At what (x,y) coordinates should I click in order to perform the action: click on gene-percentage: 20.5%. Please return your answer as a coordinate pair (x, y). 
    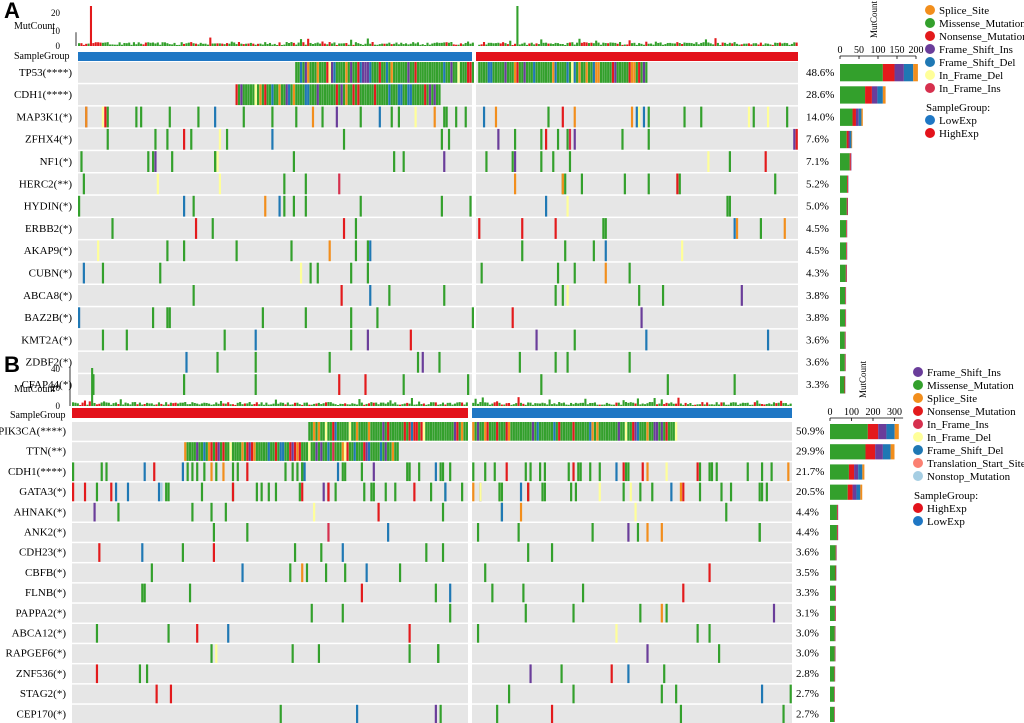
    Looking at the image, I should click on (810, 492).